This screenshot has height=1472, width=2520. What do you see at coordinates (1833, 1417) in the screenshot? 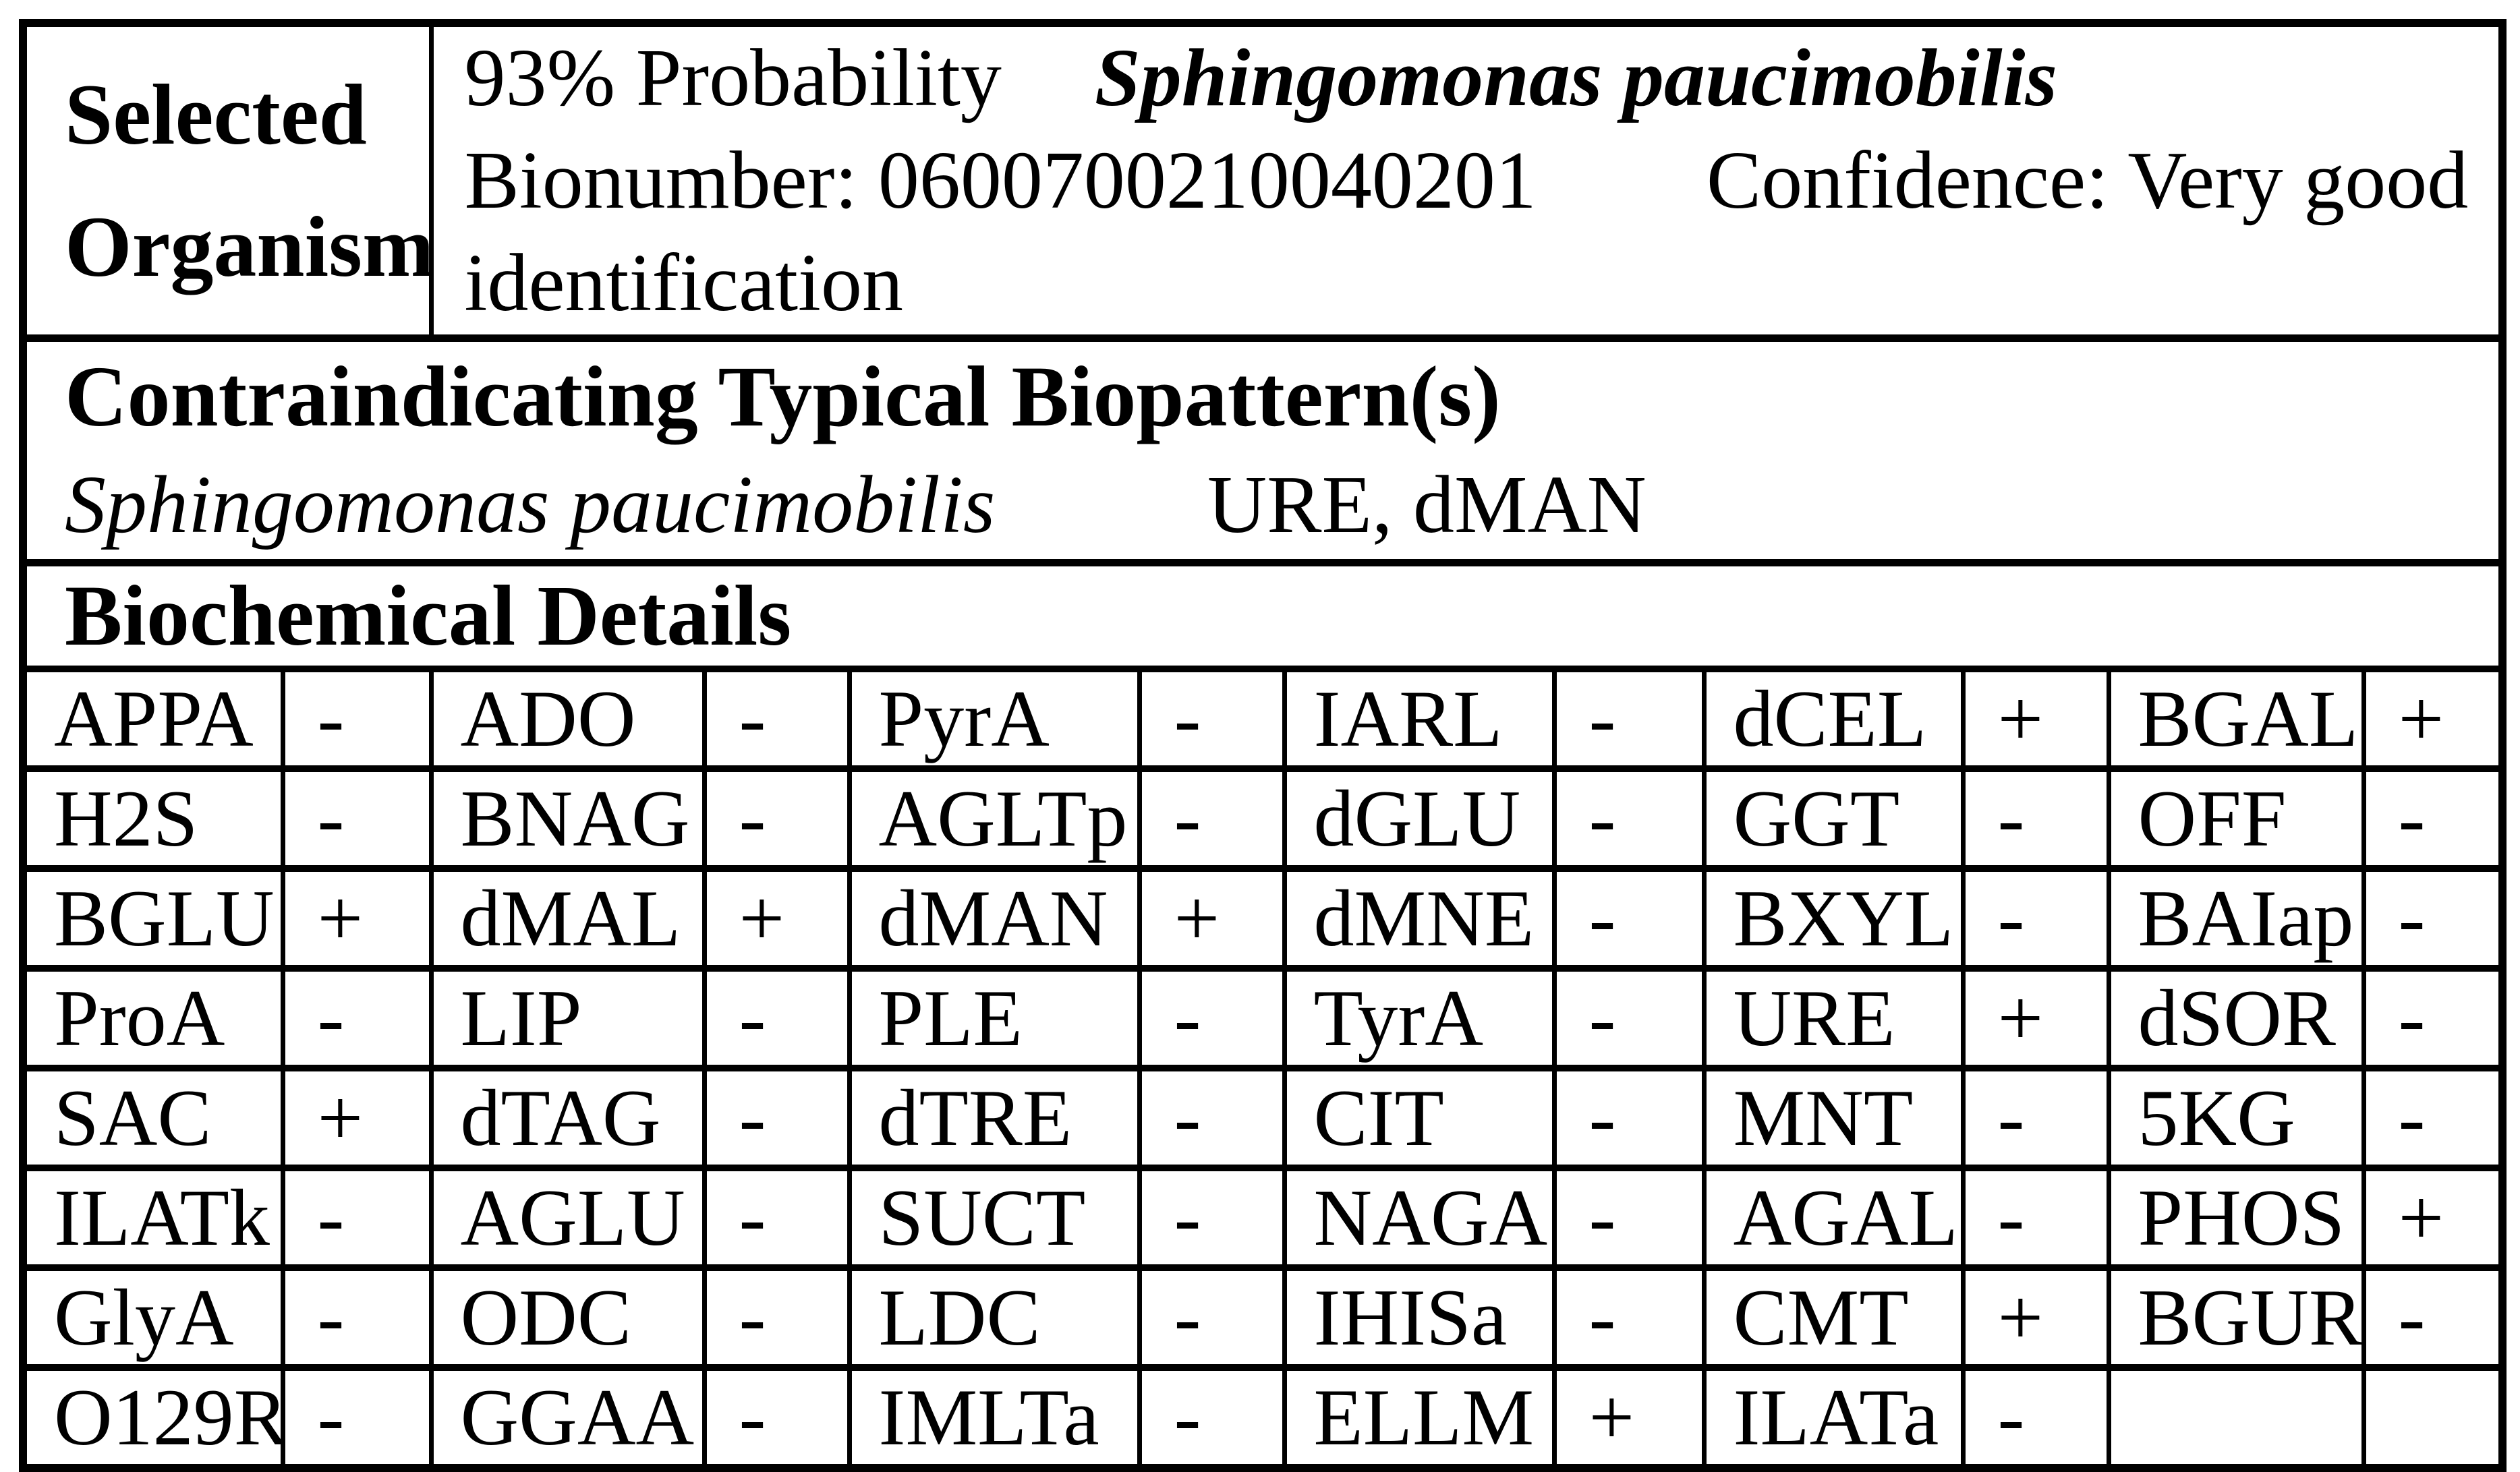
I see `test-name-cell: ILATa` at bounding box center [1833, 1417].